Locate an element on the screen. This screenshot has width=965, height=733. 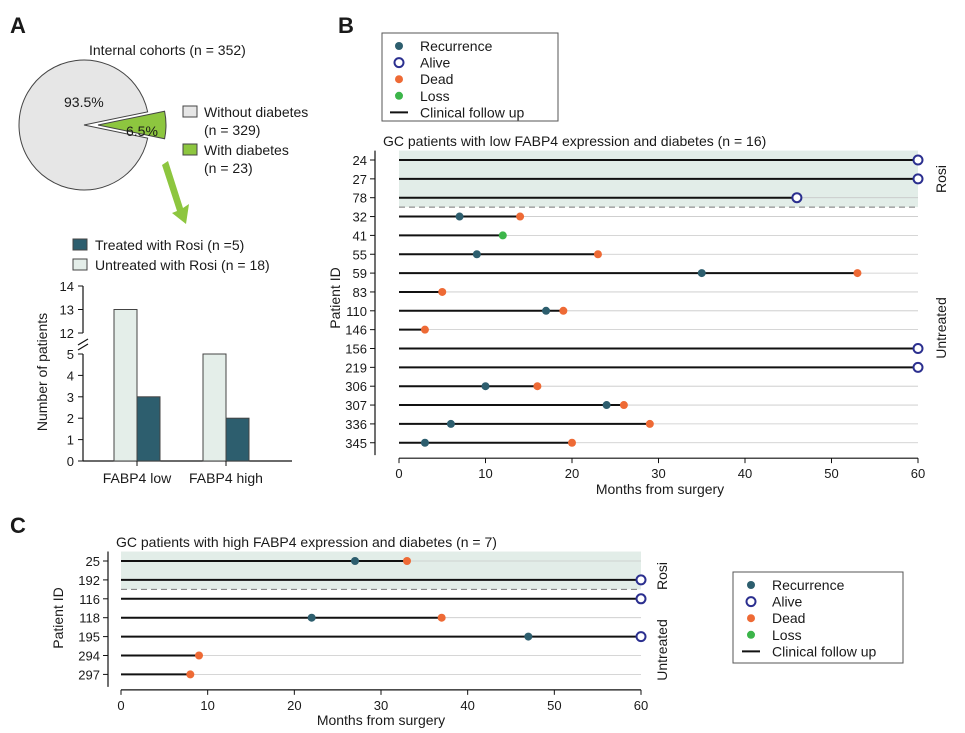
panel-b-y-axis-label: Patient ID is located at coordinates (335, 297).